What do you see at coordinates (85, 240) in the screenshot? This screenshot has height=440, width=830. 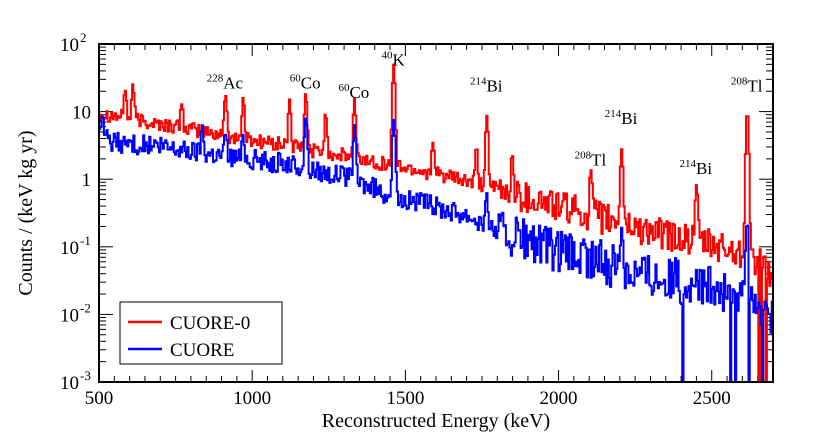 I see `y-tick-exponent: -1` at bounding box center [85, 240].